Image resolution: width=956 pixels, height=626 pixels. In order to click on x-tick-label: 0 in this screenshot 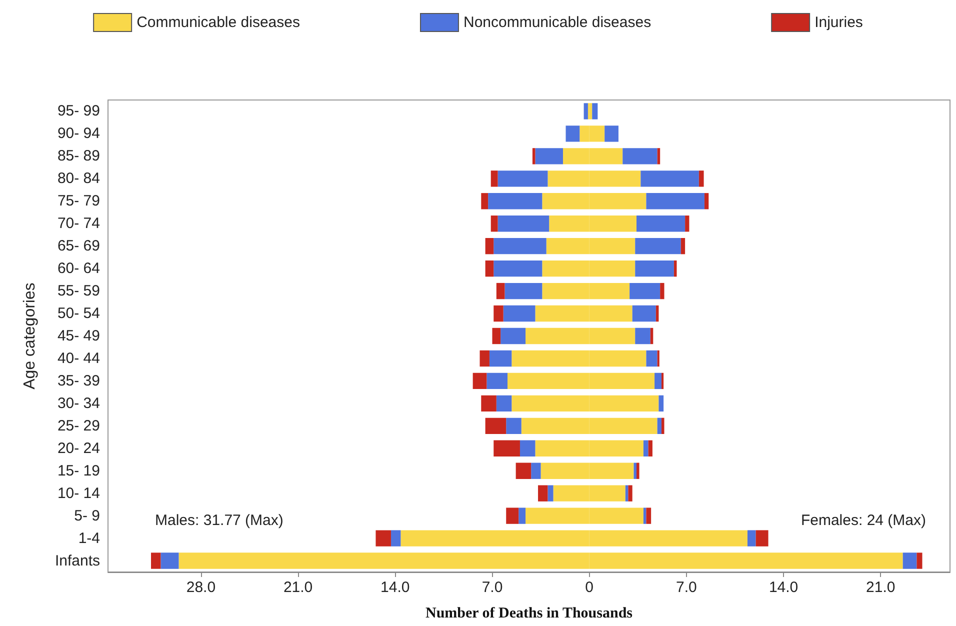, I will do `click(589, 587)`.